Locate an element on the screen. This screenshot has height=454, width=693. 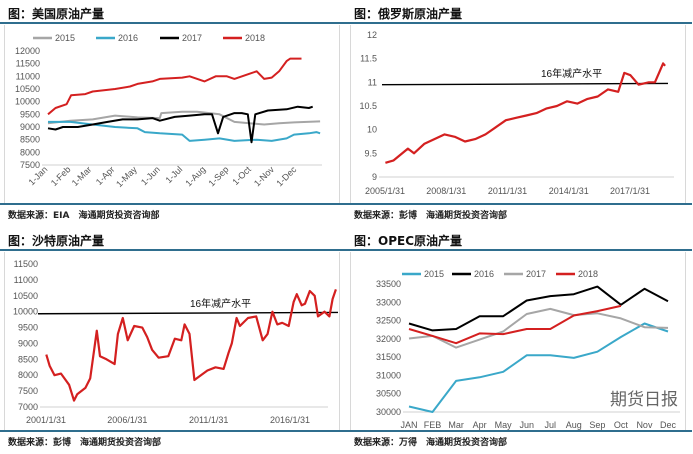
x-tick-label: 2008/1/31 is located at coordinates (446, 191).